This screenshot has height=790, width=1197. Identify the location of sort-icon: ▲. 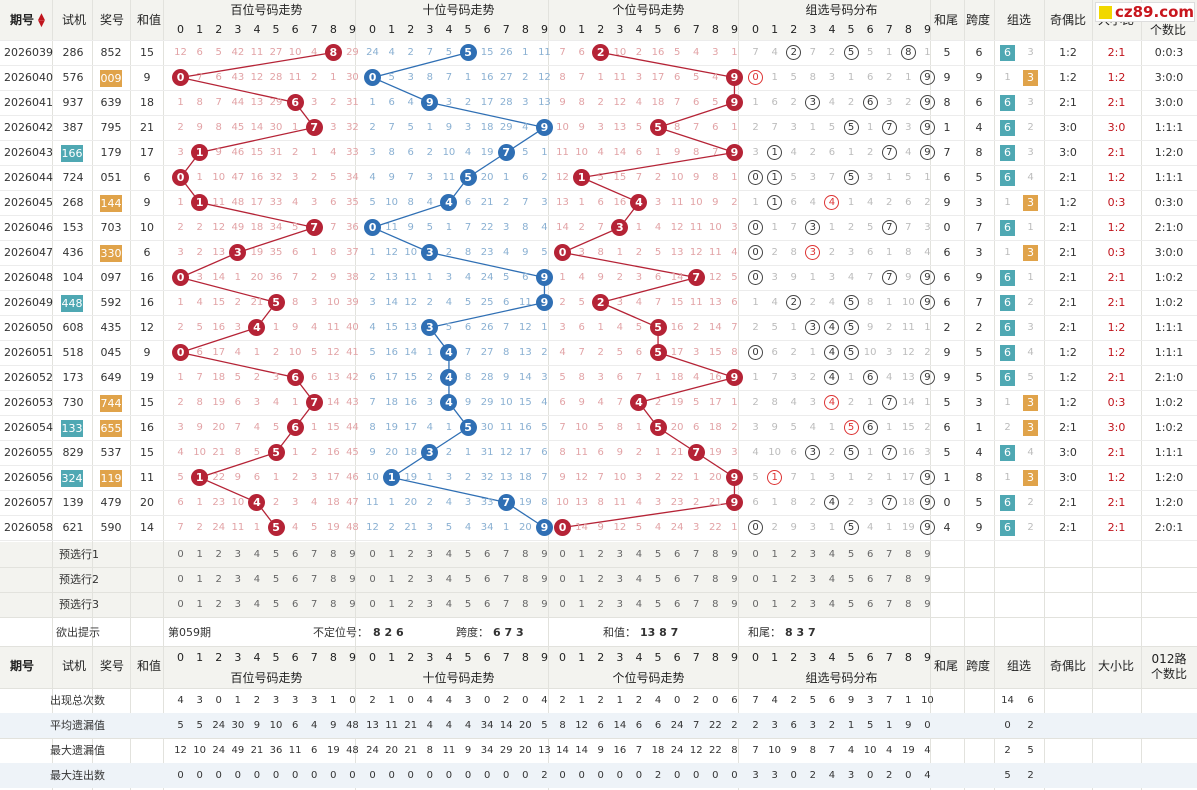
(41, 17).